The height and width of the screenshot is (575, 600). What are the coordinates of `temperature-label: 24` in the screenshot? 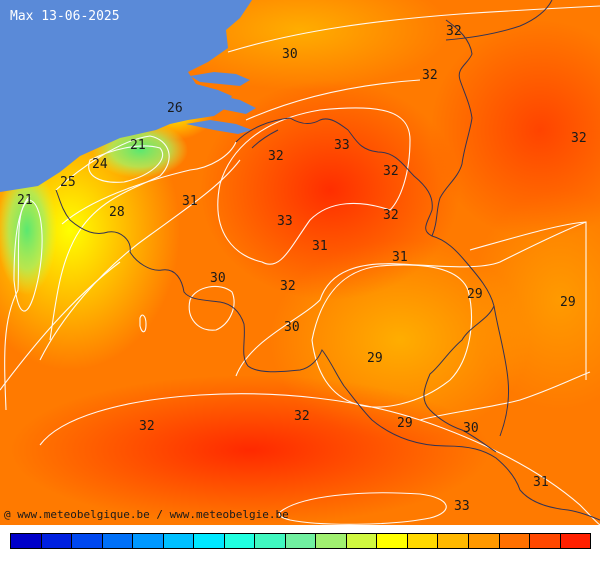 It's located at (100, 164).